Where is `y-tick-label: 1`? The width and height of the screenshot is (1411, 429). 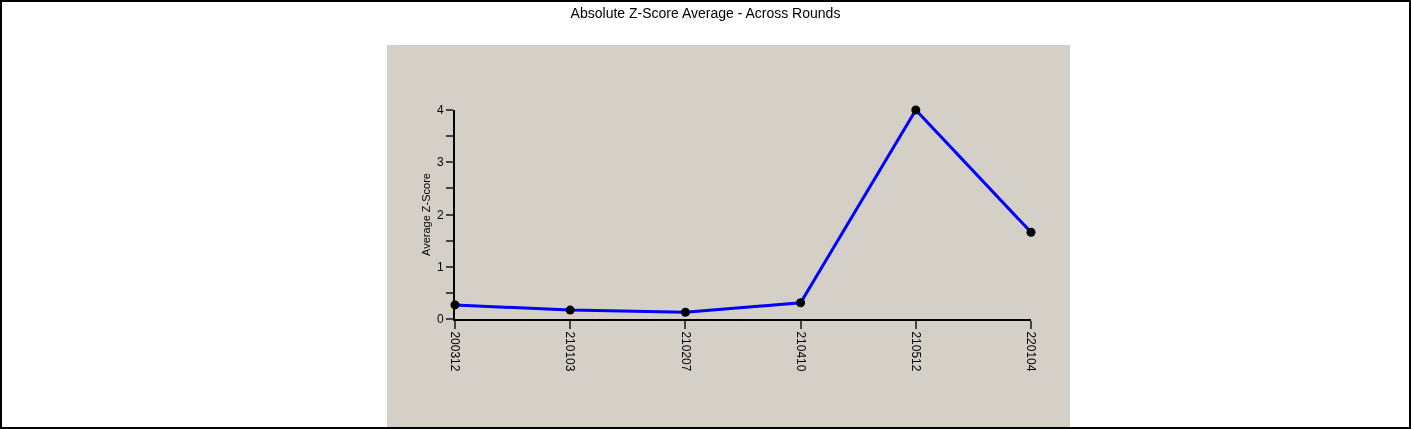
y-tick-label: 1 is located at coordinates (440, 266).